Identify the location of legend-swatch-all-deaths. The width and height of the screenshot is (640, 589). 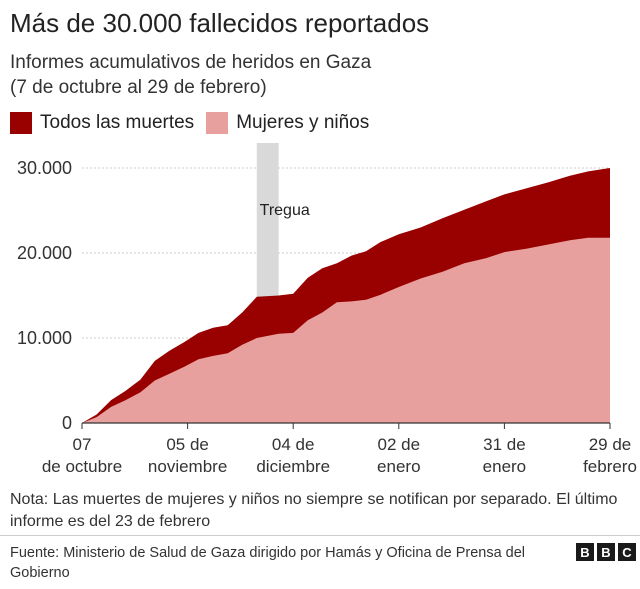
(21, 123).